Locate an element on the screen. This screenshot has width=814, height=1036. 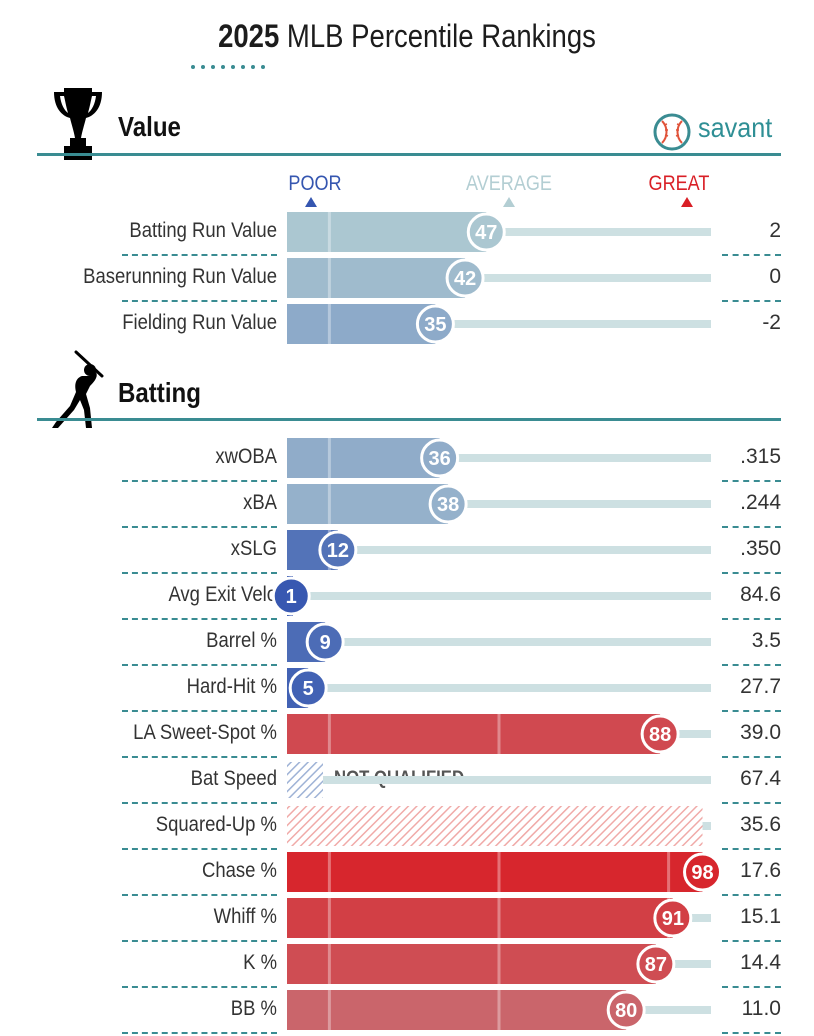
section-title-value: Value is located at coordinates (149, 126).